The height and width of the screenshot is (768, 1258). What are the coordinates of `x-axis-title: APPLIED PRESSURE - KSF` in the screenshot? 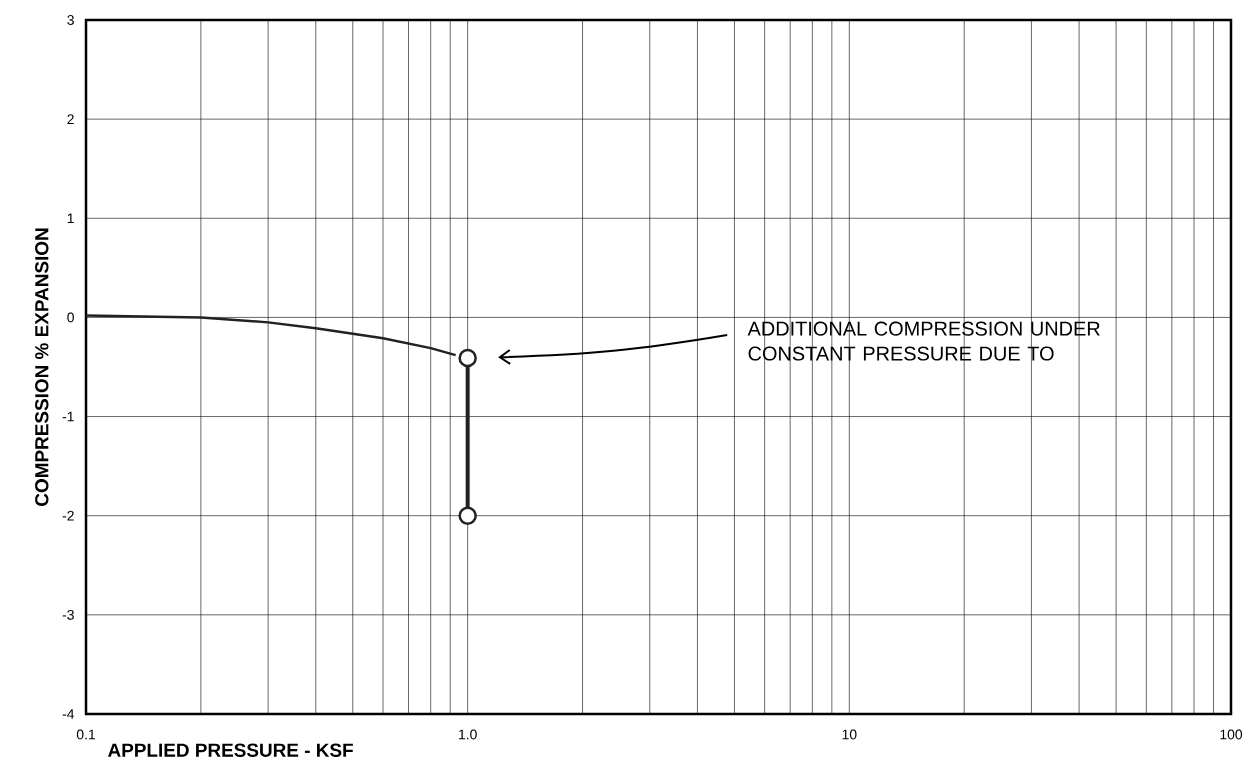 It's located at (230, 750).